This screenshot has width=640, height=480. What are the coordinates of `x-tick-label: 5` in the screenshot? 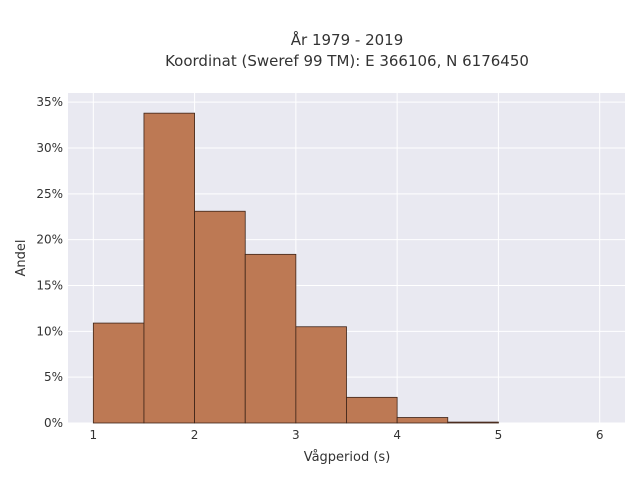 It's located at (499, 435).